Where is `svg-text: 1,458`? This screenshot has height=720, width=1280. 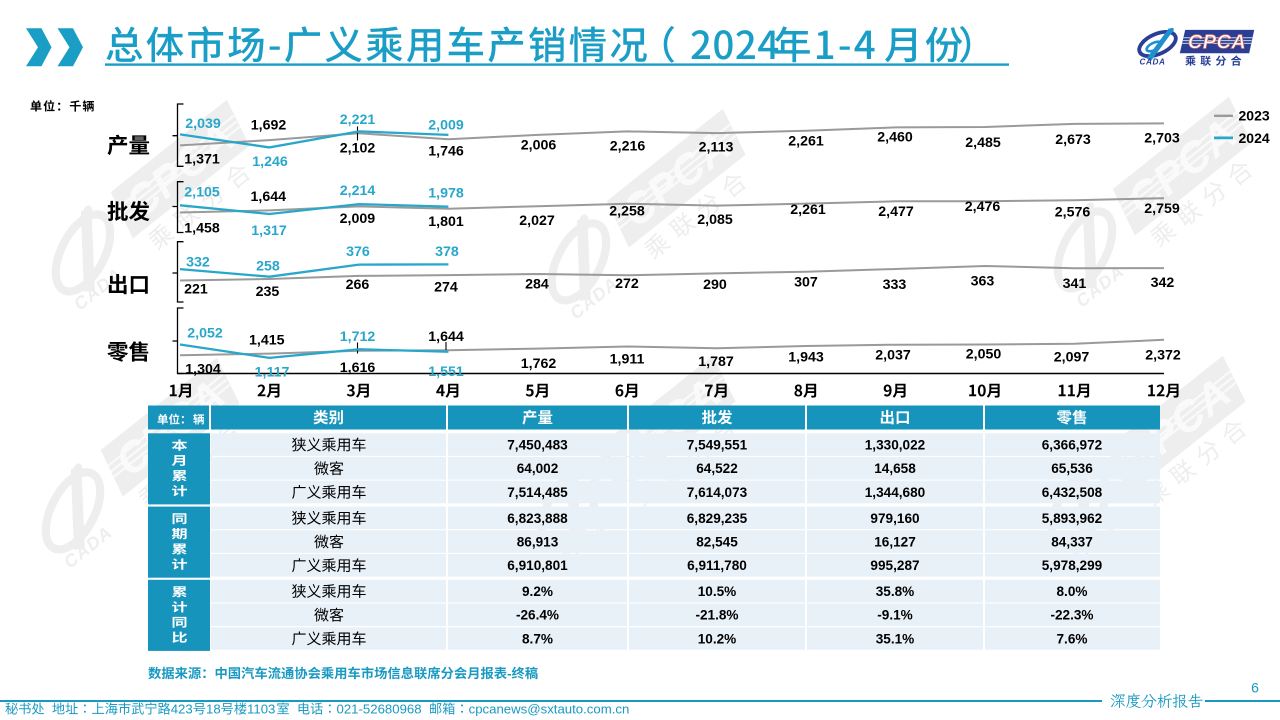 svg-text: 1,458 is located at coordinates (202, 229).